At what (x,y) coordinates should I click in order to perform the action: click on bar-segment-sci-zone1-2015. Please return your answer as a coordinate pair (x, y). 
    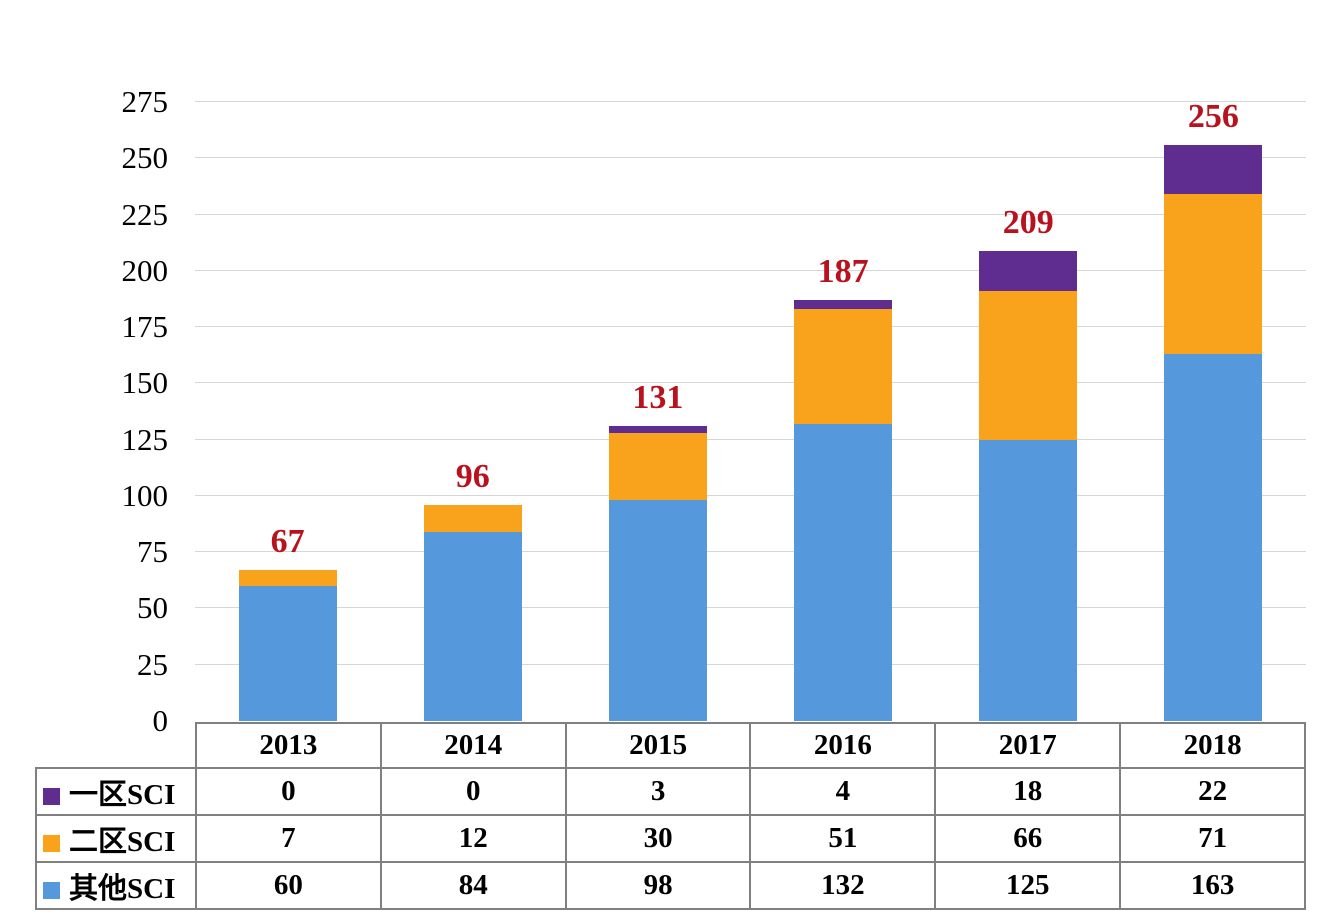
    Looking at the image, I should click on (657, 429).